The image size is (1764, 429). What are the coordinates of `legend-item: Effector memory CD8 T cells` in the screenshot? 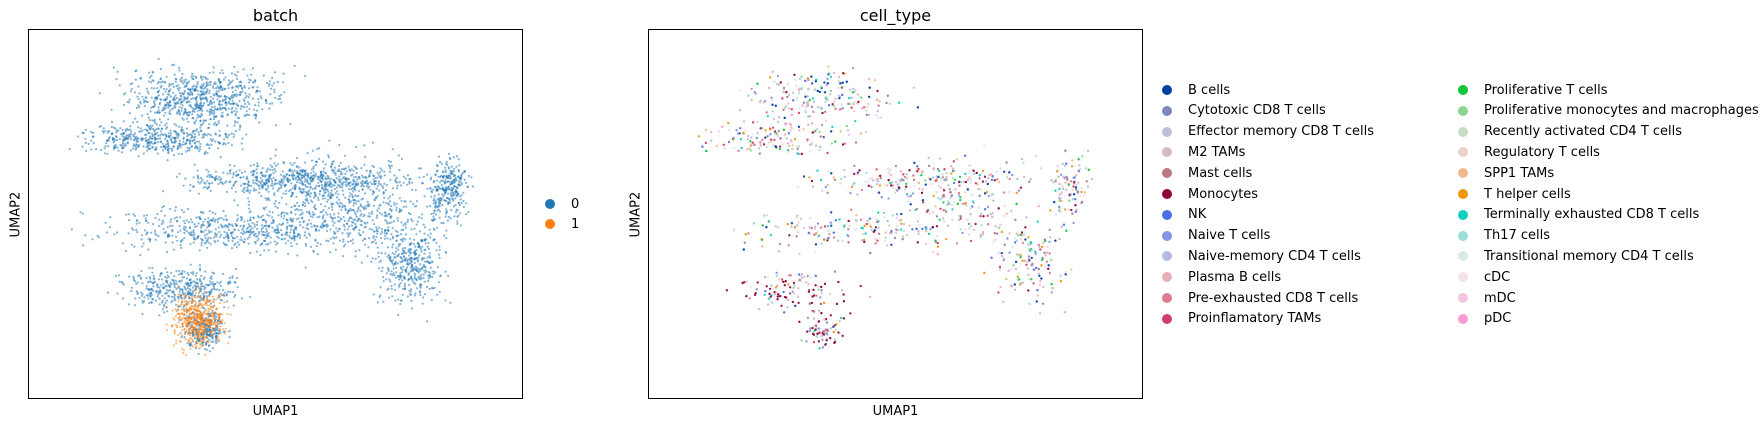 It's located at (1268, 132).